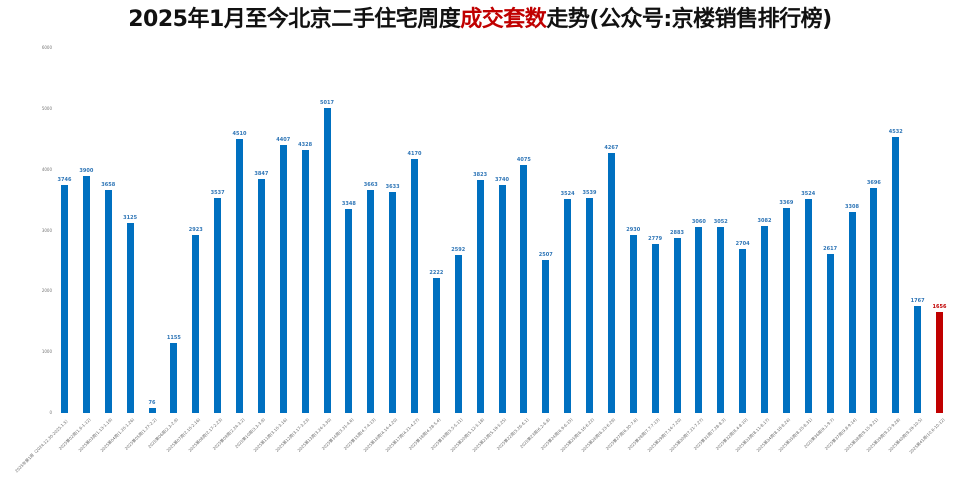 This screenshot has width=960, height=488. I want to click on chart-title: 2025年1月至今北京二手住宅周度成交套数走势(公众号:京楼销售排行榜), so click(480, 20).